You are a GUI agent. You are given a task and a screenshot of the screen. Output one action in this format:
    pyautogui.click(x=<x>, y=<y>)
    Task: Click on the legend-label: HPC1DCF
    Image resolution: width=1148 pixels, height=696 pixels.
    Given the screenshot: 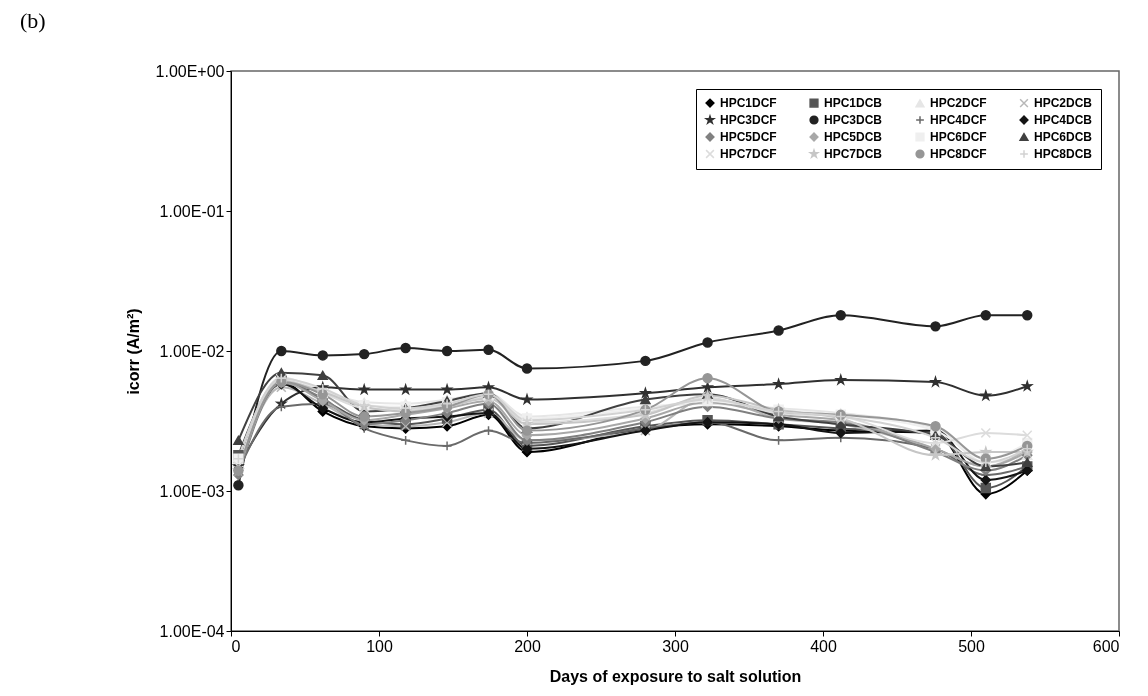 What is the action you would take?
    pyautogui.click(x=748, y=103)
    